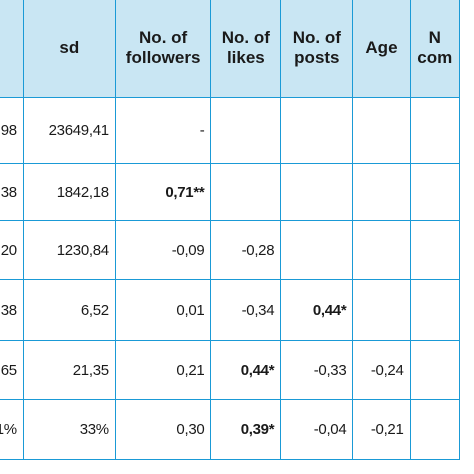  Describe the element at coordinates (12, 49) in the screenshot. I see `header-mean` at that location.